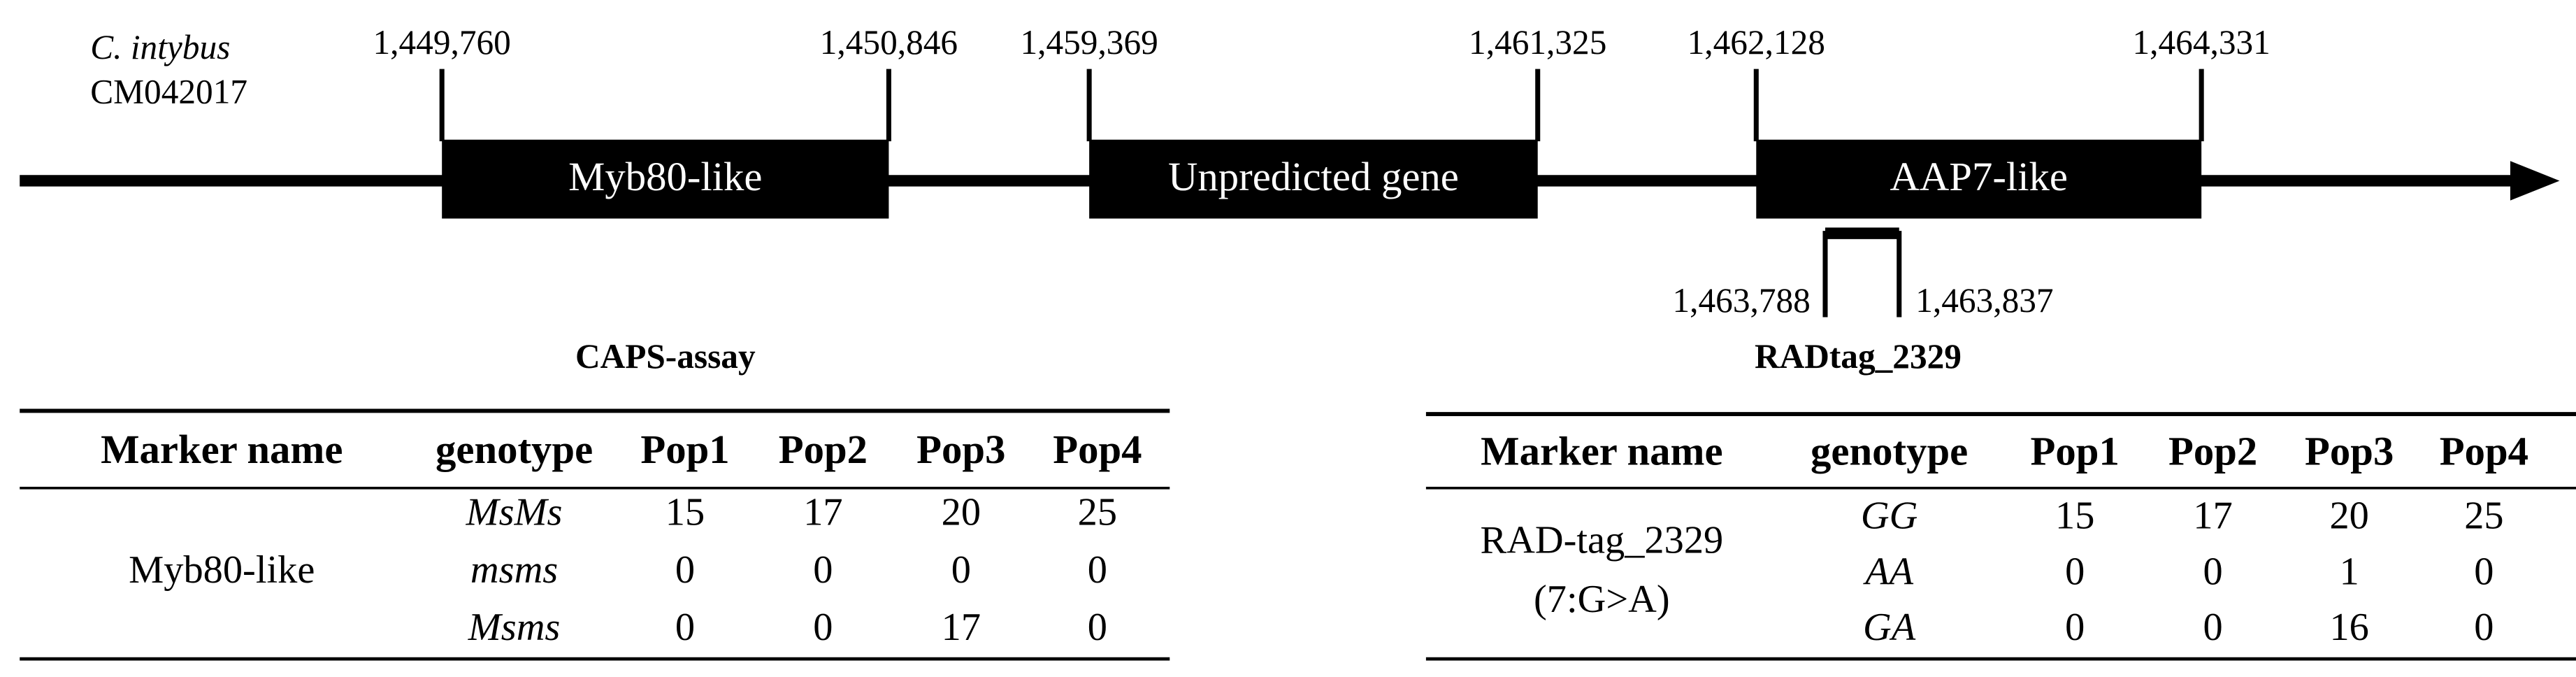 The width and height of the screenshot is (2576, 677). What do you see at coordinates (1889, 627) in the screenshot?
I see `genotype-cell: GA` at bounding box center [1889, 627].